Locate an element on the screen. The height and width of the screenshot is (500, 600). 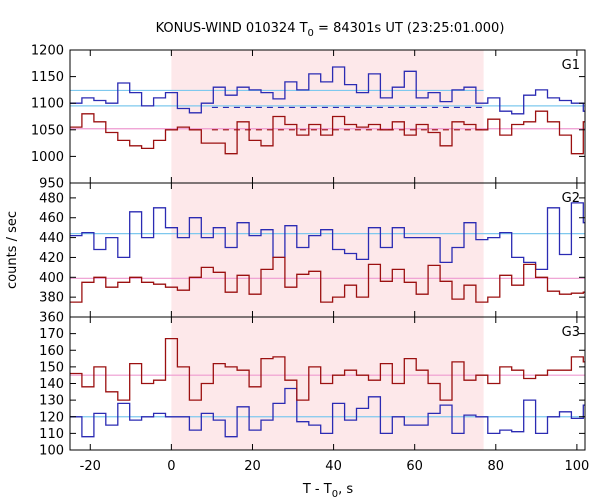
y-tick-label: 400 is located at coordinates (51, 278).